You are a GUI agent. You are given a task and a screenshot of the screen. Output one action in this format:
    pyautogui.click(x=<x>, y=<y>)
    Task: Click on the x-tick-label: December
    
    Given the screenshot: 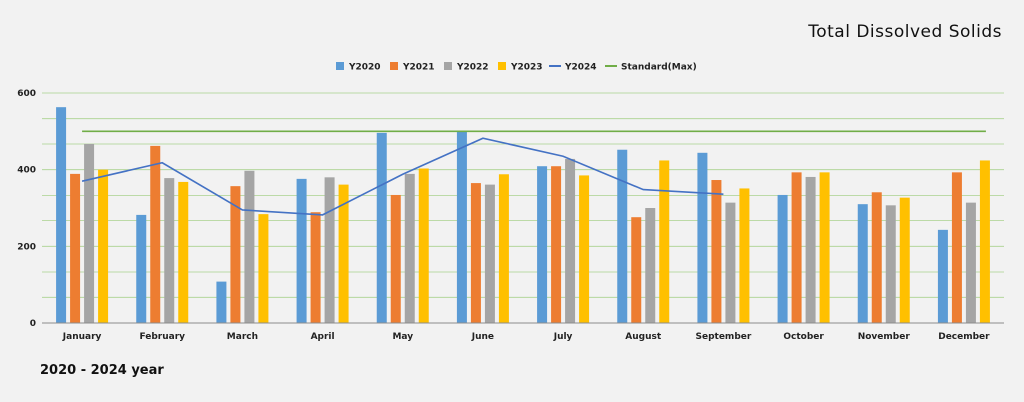 What is the action you would take?
    pyautogui.click(x=964, y=337)
    